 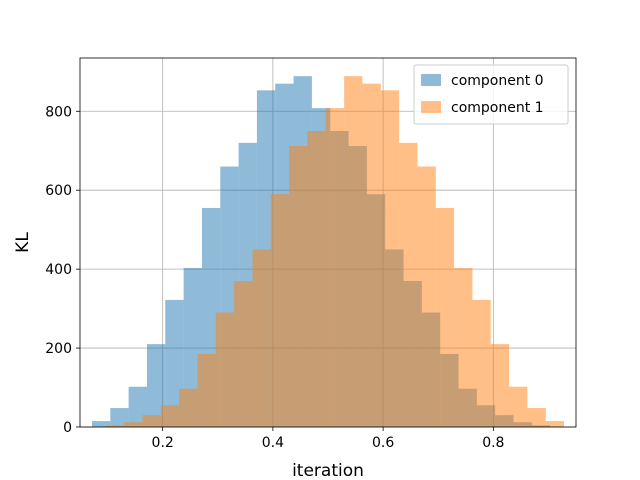 What do you see at coordinates (328, 470) in the screenshot?
I see `x-axis-label: iteration` at bounding box center [328, 470].